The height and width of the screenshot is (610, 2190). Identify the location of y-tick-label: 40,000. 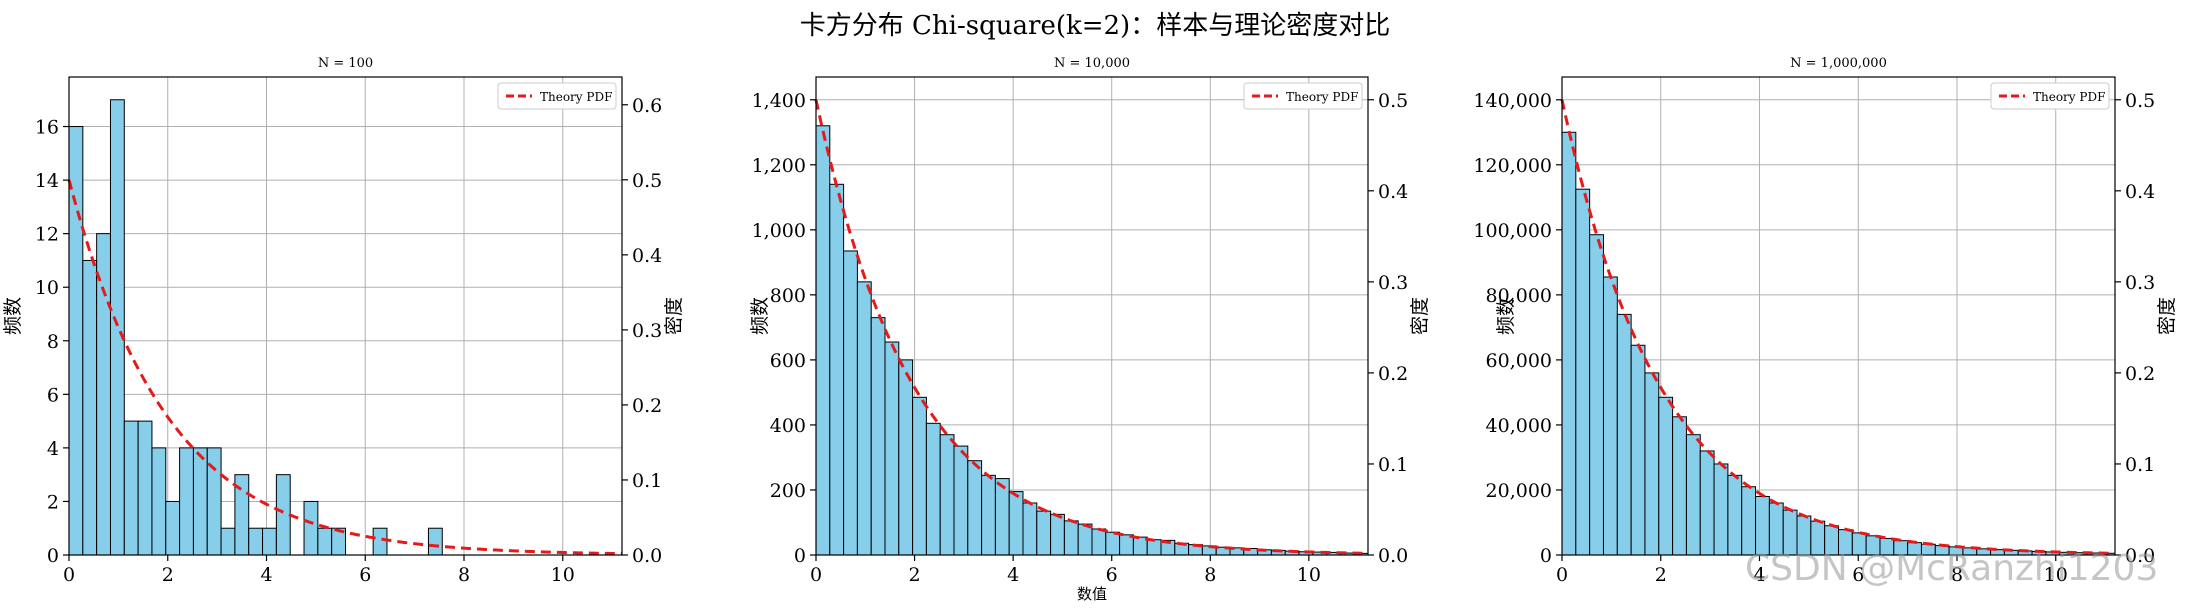
(1519, 426).